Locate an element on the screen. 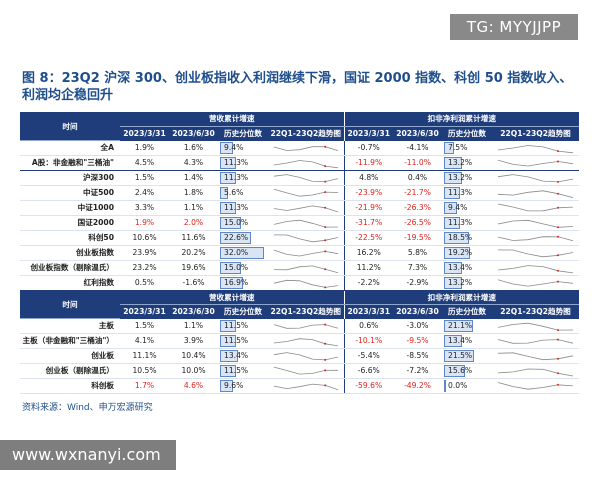  percentile-value: 16.9% is located at coordinates (236, 283).